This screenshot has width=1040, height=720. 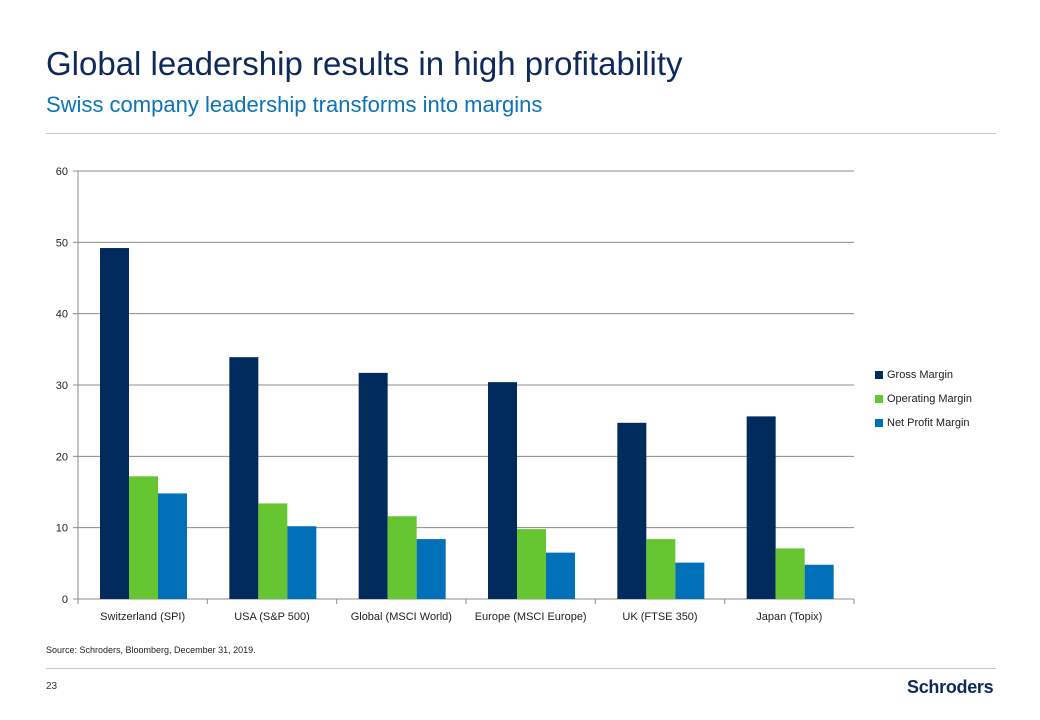 I want to click on legend-swatch-operating-margin, so click(x=879, y=399).